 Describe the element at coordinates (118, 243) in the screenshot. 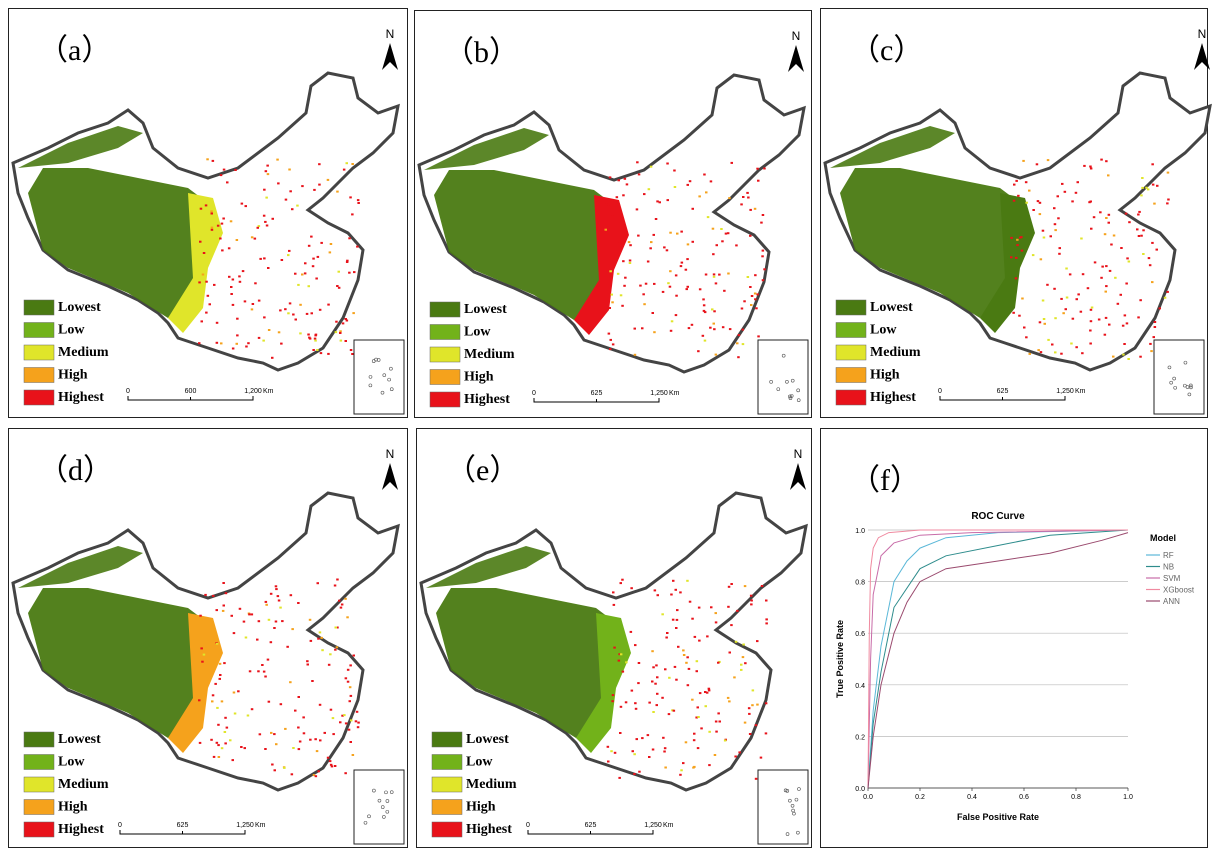

I see `west-region` at that location.